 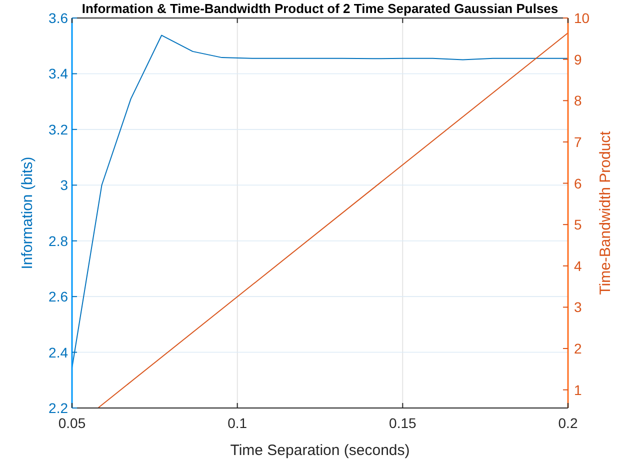 I want to click on y2-axis-title: Time-Bandwidth Product, so click(x=605, y=212).